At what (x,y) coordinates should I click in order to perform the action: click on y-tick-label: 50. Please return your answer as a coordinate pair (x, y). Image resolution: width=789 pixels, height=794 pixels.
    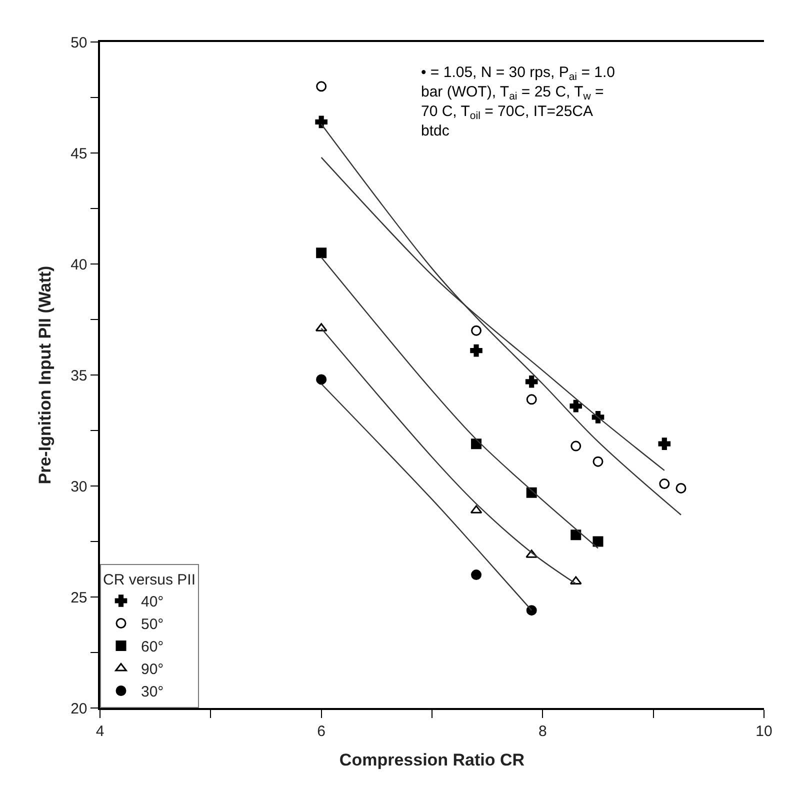
    Looking at the image, I should click on (79, 43).